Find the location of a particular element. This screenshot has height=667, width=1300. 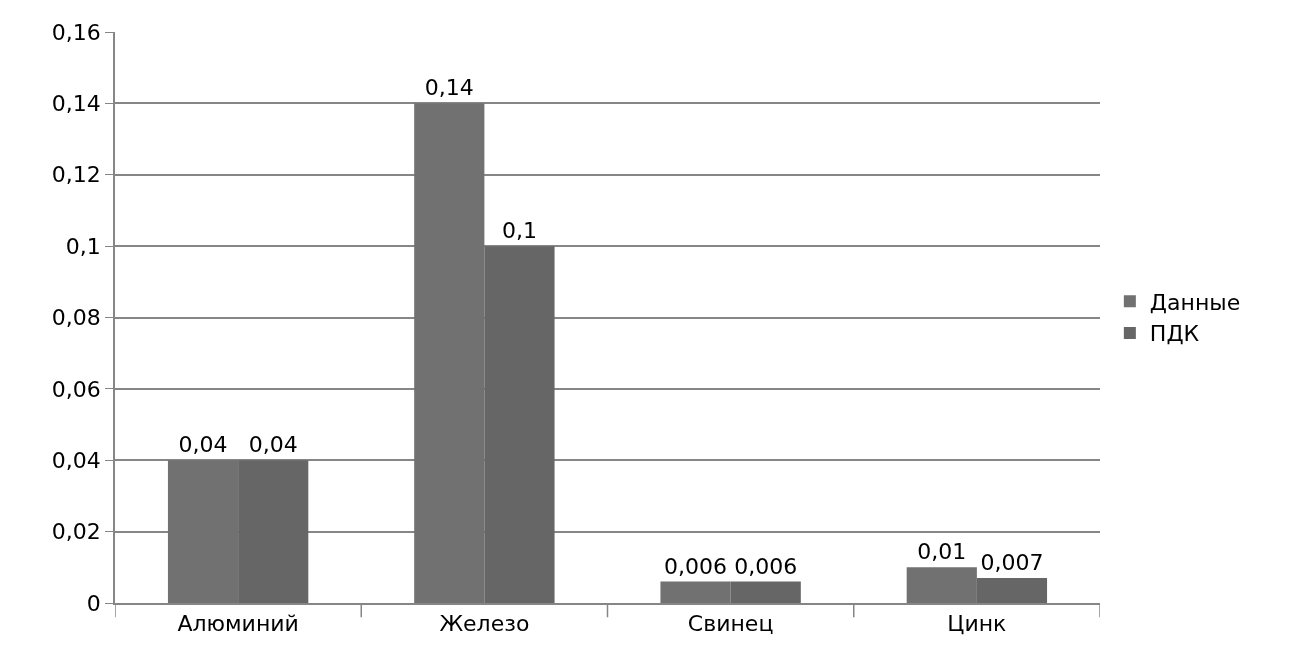

x-tick-label: Свинец is located at coordinates (730, 624).